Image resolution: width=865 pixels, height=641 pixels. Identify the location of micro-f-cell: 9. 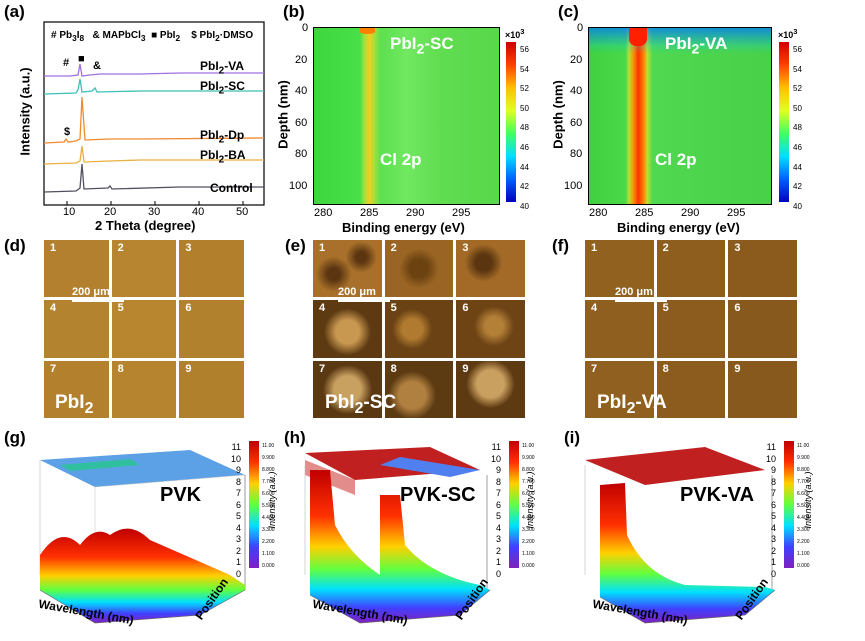
(762, 389).